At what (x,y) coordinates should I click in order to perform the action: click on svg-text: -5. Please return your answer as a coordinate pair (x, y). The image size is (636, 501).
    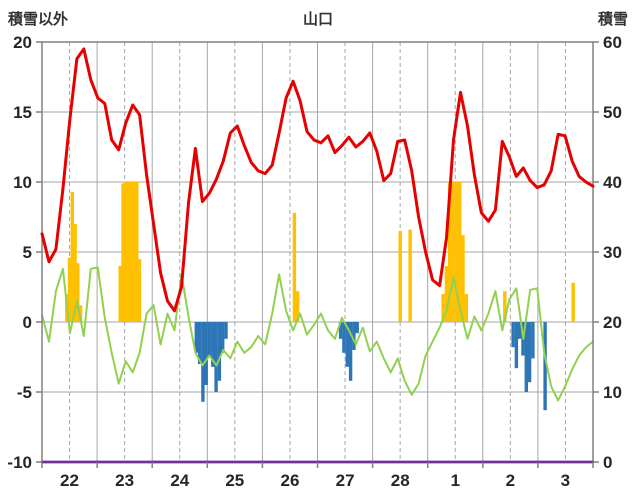
    Looking at the image, I should click on (24, 392).